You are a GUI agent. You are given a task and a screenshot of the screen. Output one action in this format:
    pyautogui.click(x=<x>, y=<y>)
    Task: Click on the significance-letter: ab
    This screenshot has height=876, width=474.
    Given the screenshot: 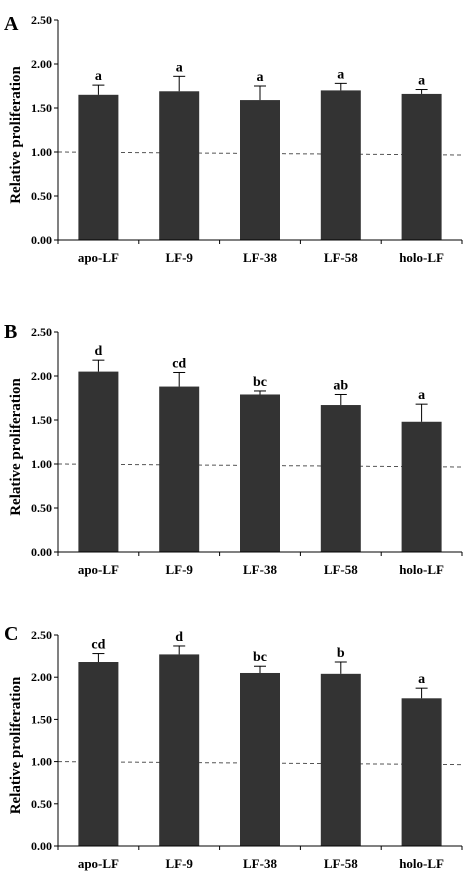 What is the action you would take?
    pyautogui.click(x=340, y=385)
    